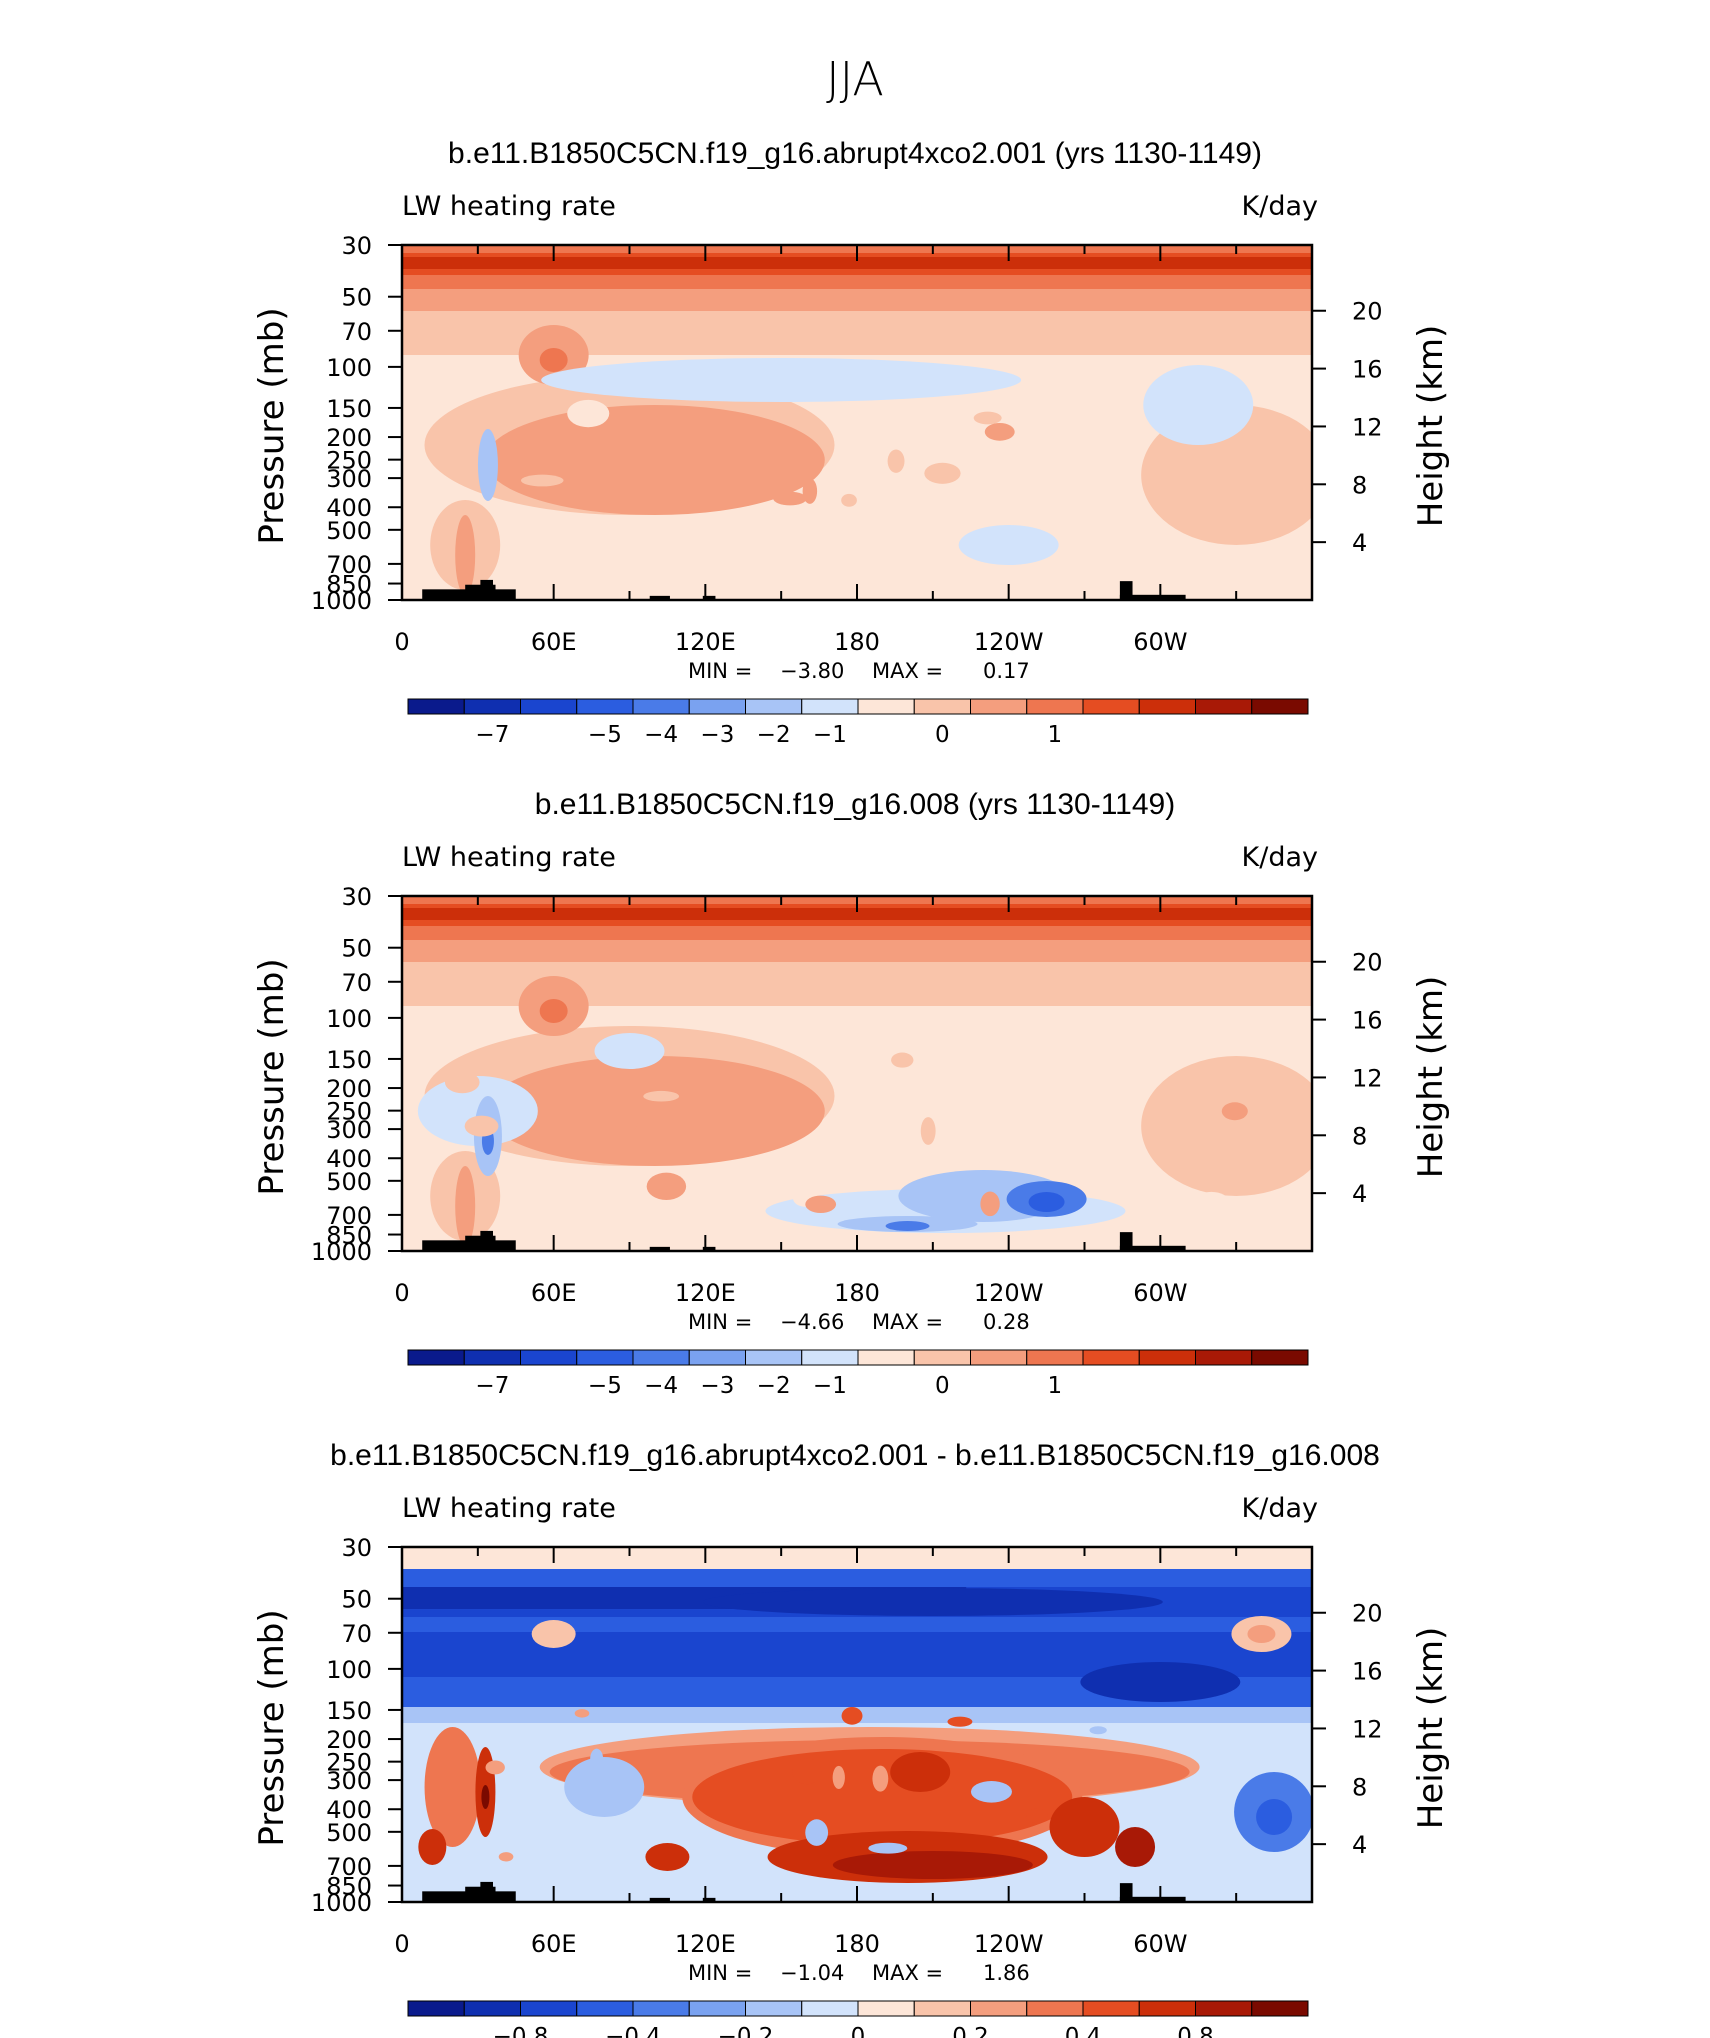 The image size is (1710, 2038). What do you see at coordinates (356, 949) in the screenshot?
I see `y-tick-label: 50` at bounding box center [356, 949].